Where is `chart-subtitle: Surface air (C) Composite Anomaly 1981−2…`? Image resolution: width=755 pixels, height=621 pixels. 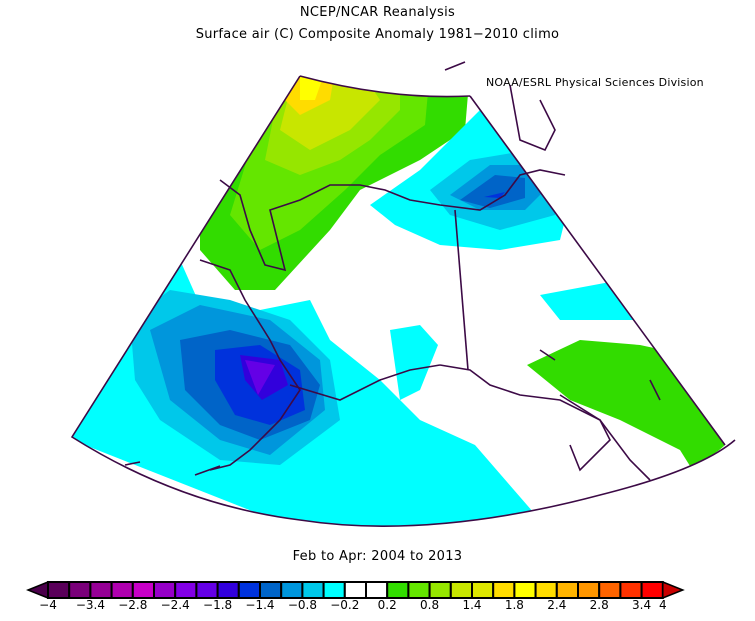 chart-subtitle: Surface air (C) Composite Anomaly 1981−2… is located at coordinates (377, 34).